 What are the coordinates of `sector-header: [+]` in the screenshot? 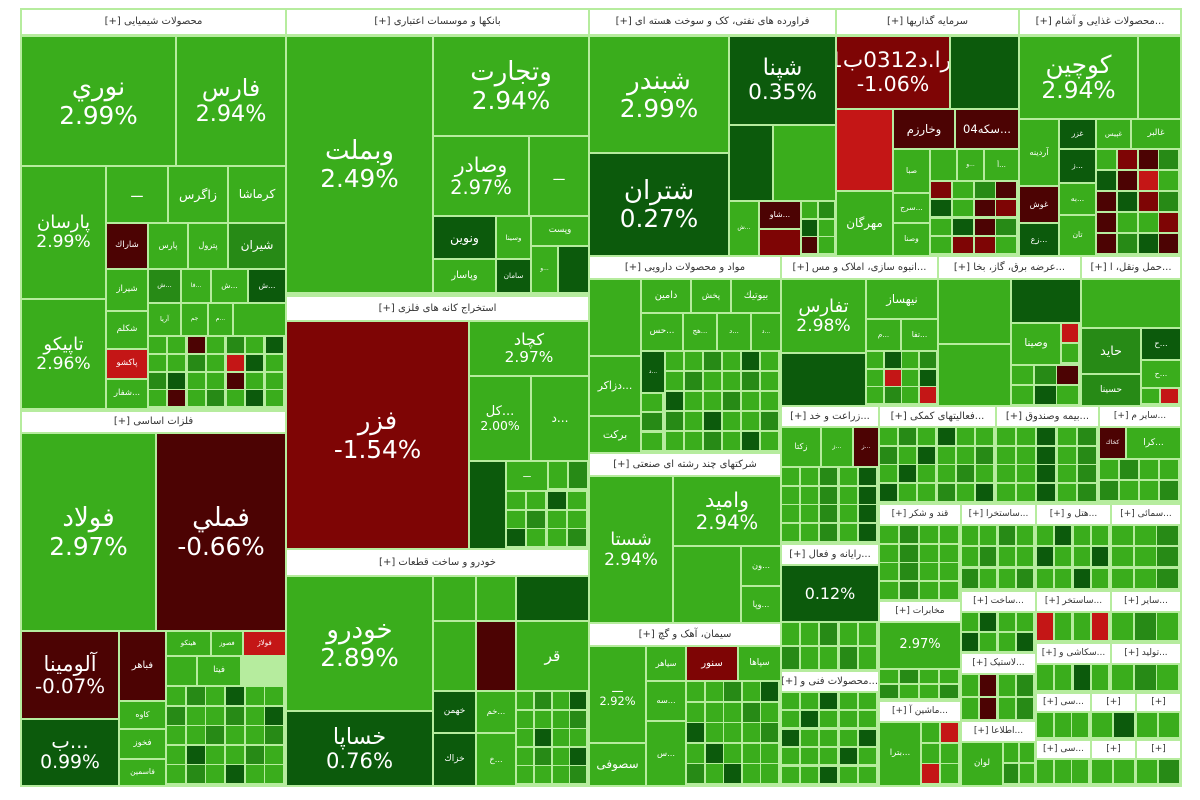 It's located at (1158, 749).